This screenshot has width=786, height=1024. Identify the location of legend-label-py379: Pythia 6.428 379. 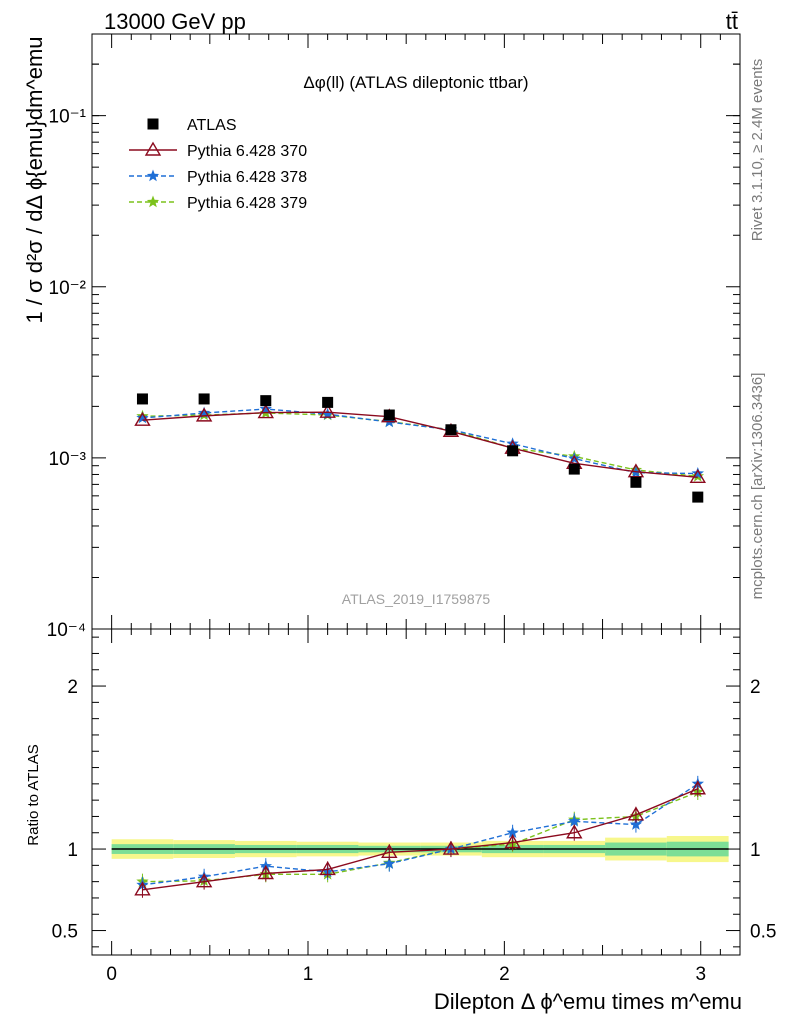
(247, 203).